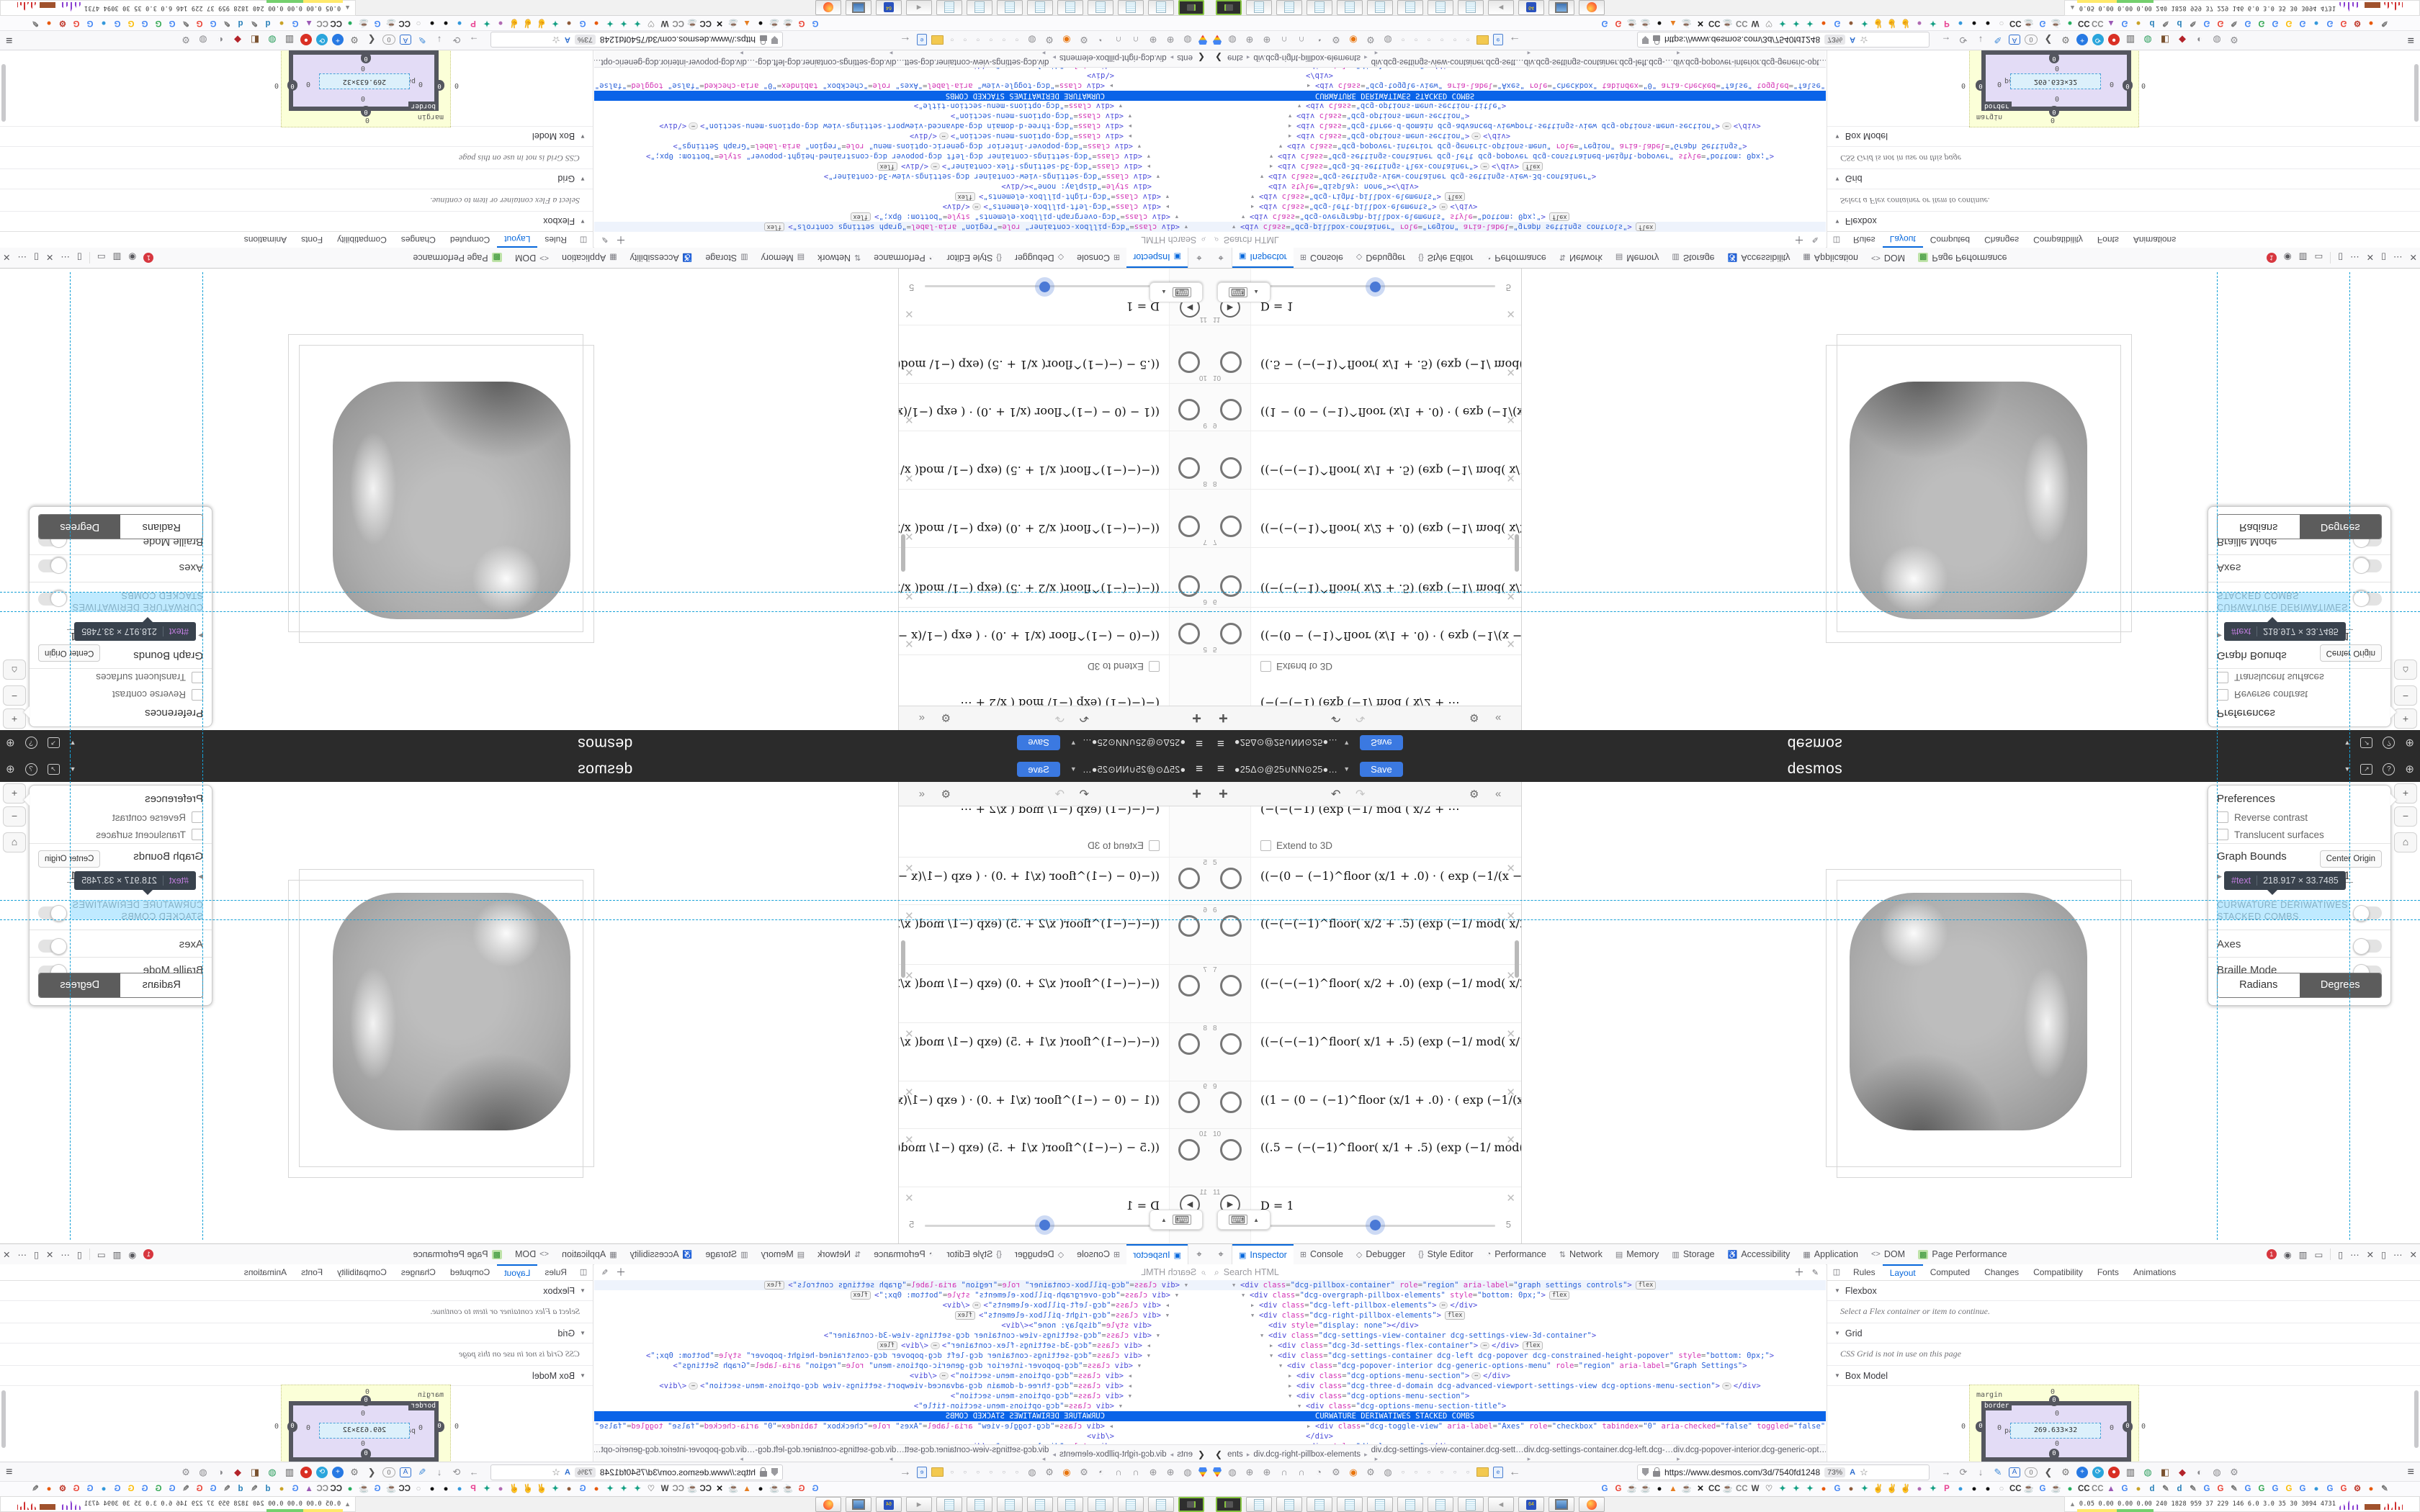  I want to click on toolbar-icon: ●, so click(306, 1472).